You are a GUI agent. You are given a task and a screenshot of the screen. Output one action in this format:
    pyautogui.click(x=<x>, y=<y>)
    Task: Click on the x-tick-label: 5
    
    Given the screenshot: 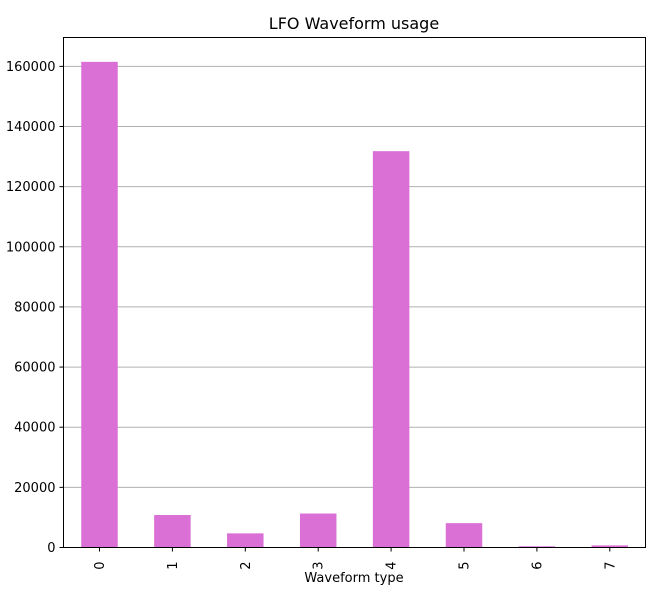 What is the action you would take?
    pyautogui.click(x=465, y=566)
    